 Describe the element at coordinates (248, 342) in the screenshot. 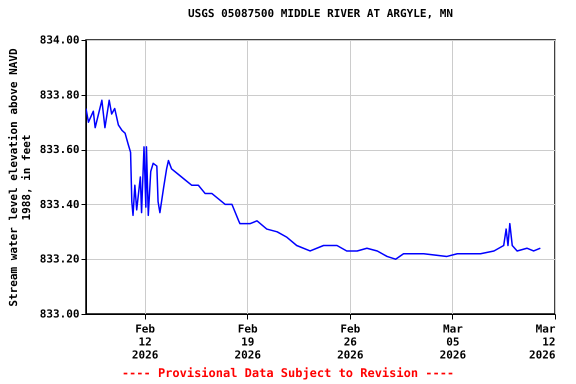

I see `x-tick-label: Feb 19 2026` at that location.